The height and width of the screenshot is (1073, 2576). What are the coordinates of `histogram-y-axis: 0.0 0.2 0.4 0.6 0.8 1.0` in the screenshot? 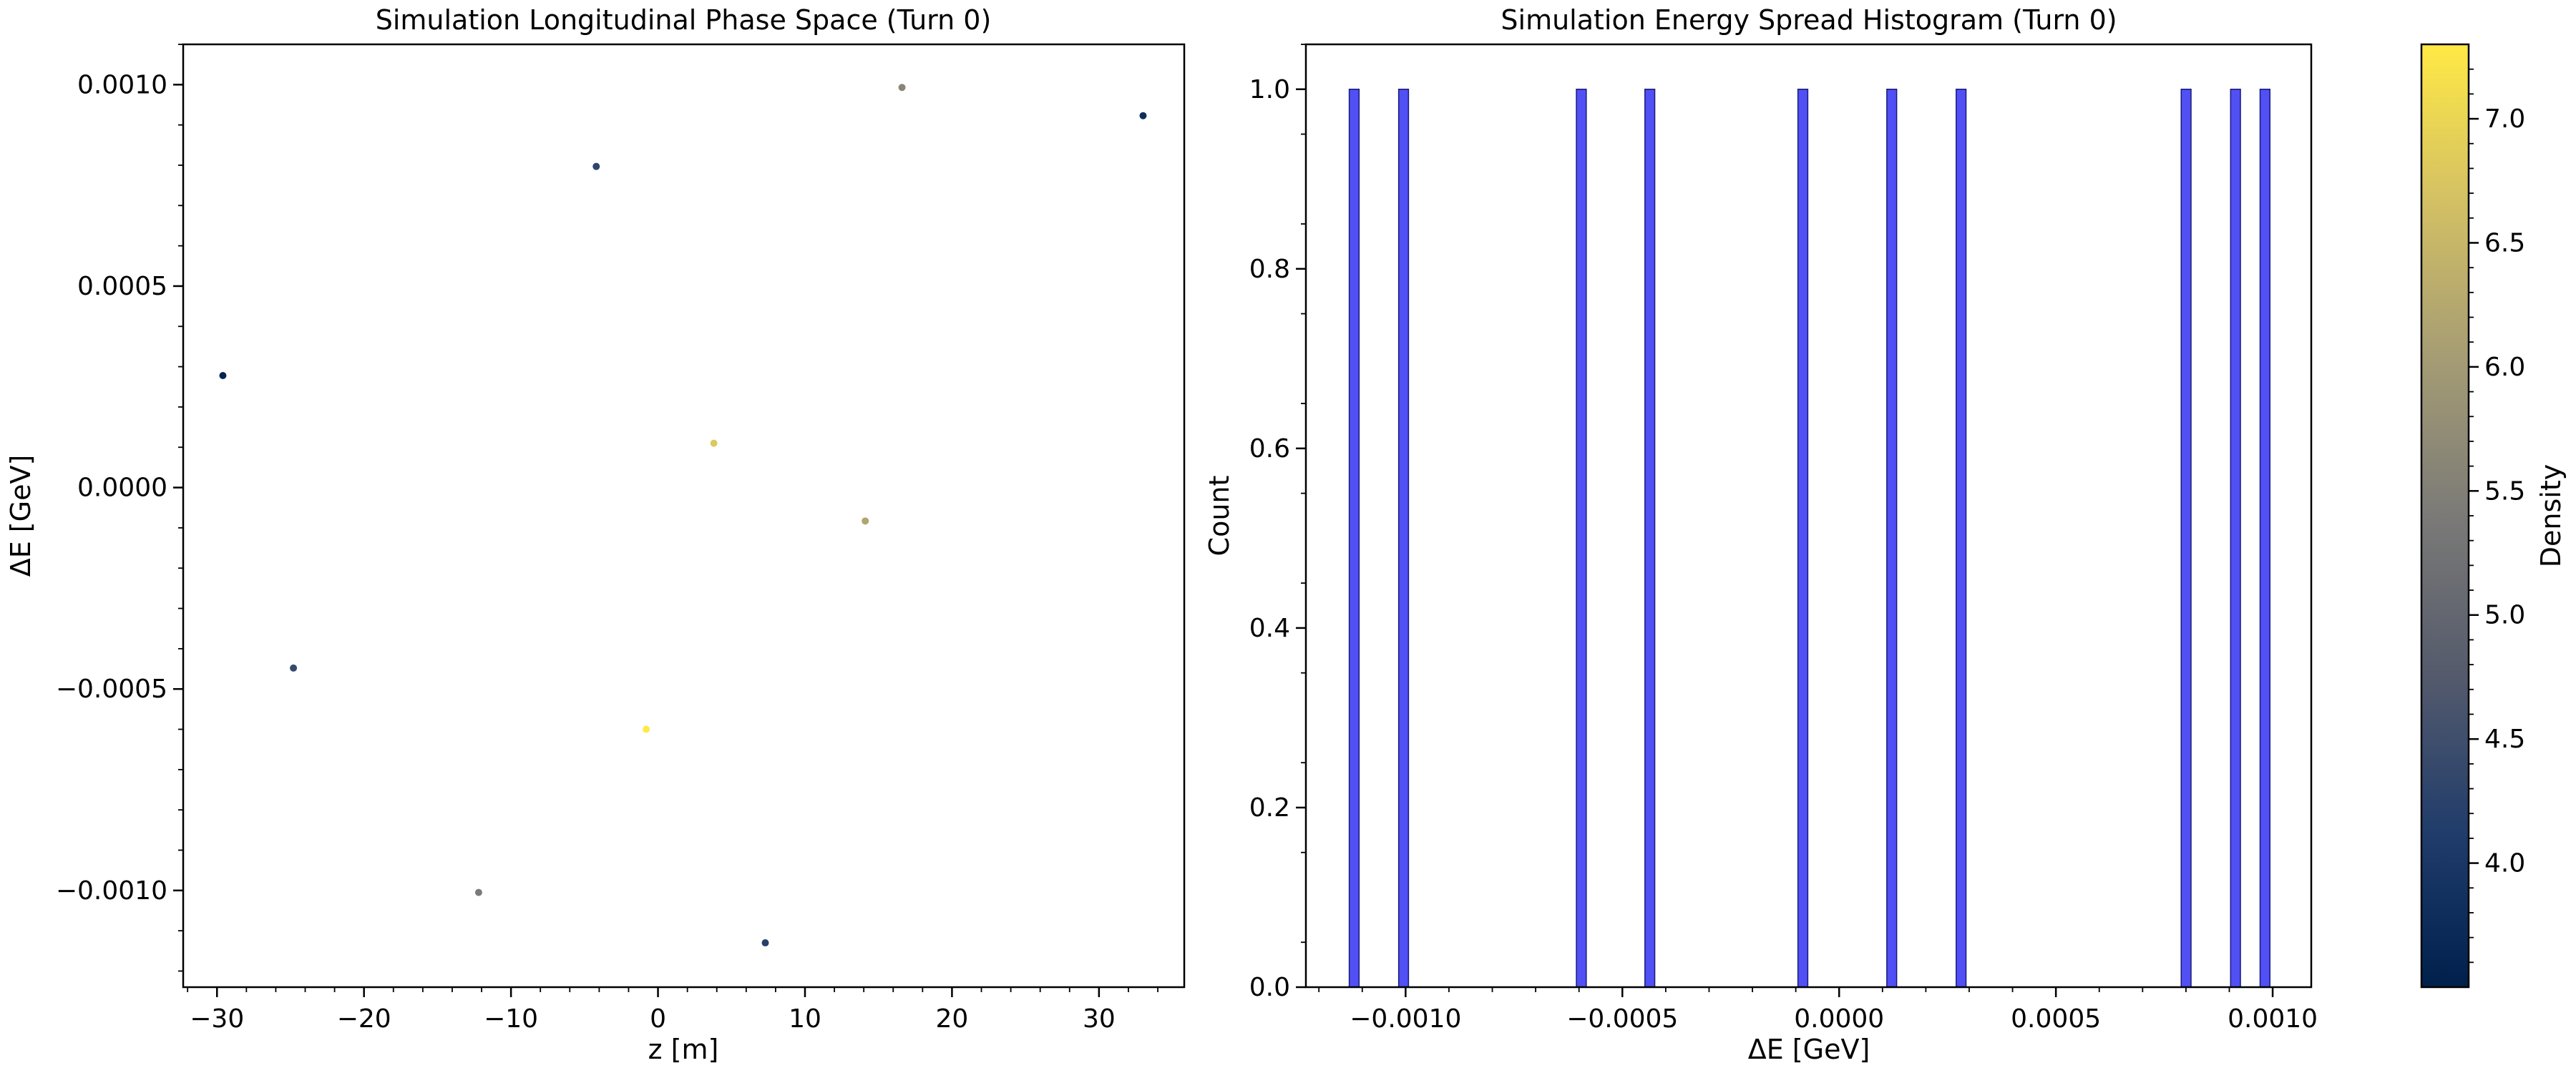 It's located at (1277, 523).